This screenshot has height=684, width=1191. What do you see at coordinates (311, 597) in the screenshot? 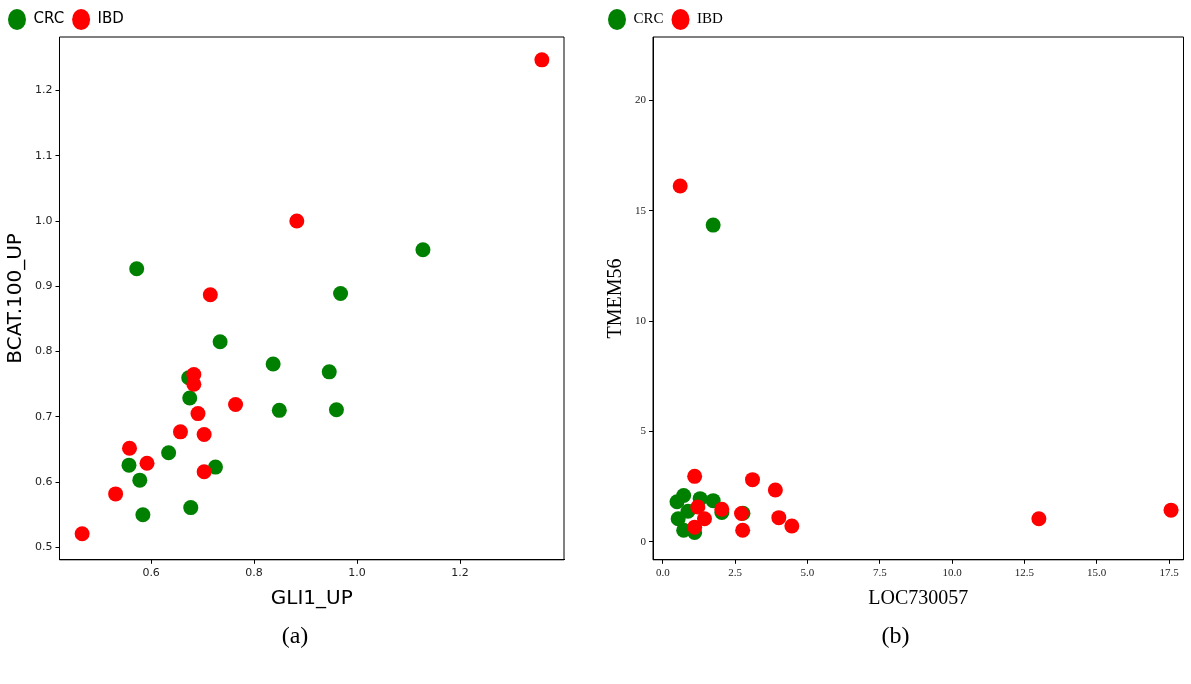
I see `x-axis-title: GLI1_UP` at bounding box center [311, 597].